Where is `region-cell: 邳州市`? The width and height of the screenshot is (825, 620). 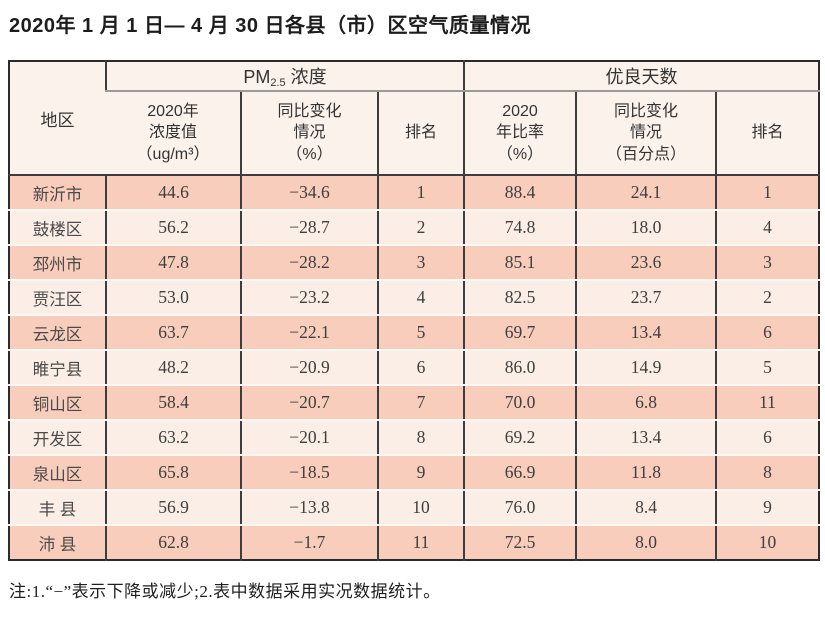
region-cell: 邳州市 is located at coordinates (57, 263).